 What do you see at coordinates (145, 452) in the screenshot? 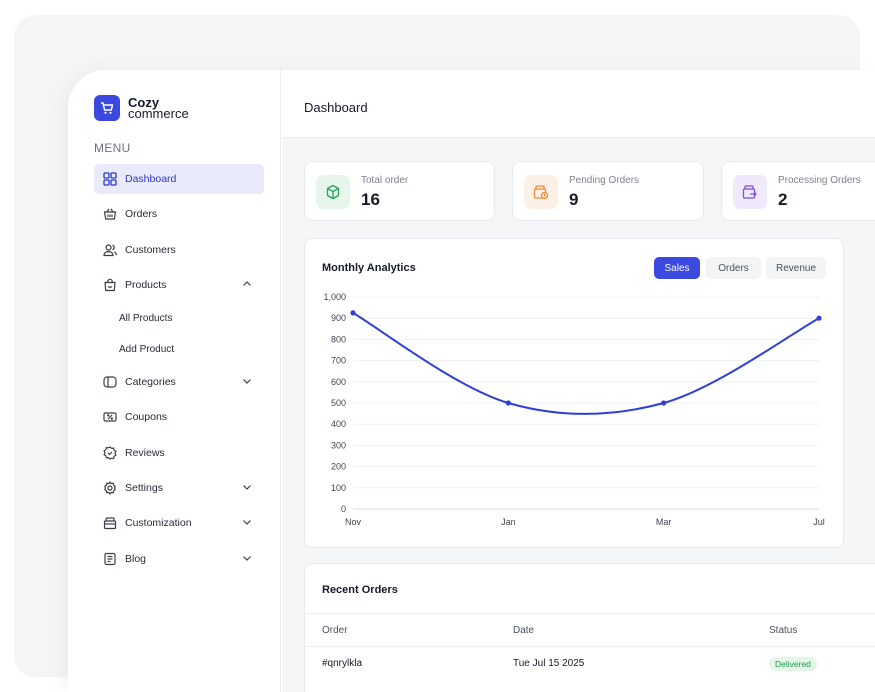
I see `sidebar-item-label: Reviews` at bounding box center [145, 452].